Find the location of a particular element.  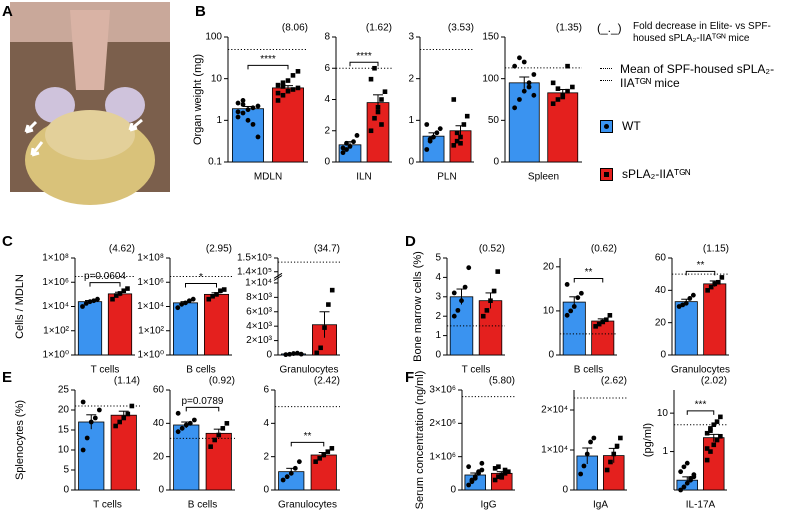

y-tick-label: 20 is located at coordinates (549, 266).